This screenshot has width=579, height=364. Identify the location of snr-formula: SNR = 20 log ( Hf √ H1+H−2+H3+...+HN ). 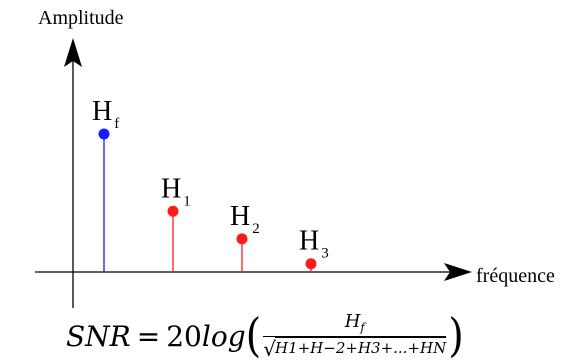
(322, 336).